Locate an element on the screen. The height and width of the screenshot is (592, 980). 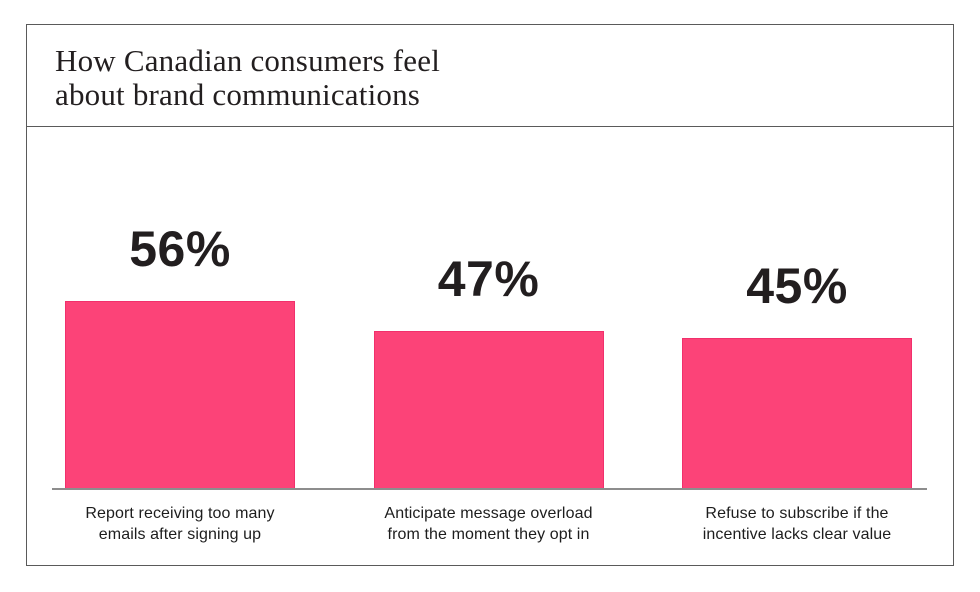
value-label-2: 47% is located at coordinates (488, 279).